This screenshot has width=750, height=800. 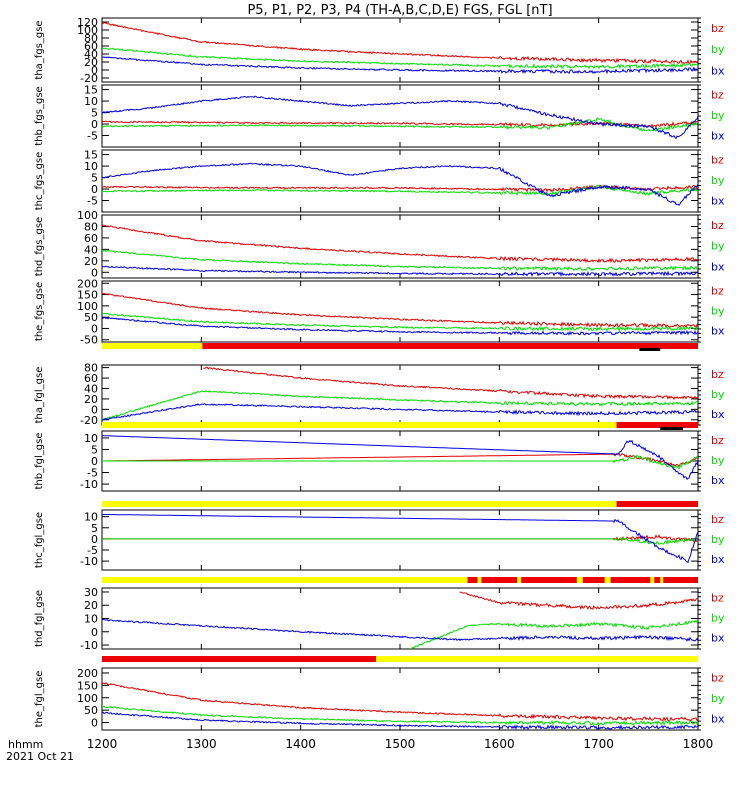 I want to click on y-tick-label: 150, so click(x=87, y=295).